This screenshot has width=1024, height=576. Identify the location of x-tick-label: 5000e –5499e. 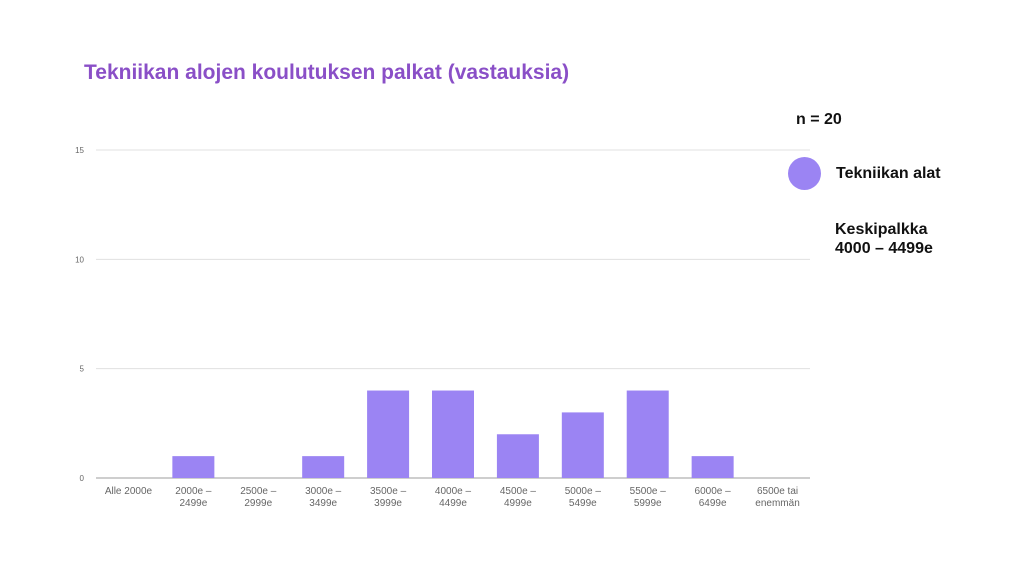
(583, 497).